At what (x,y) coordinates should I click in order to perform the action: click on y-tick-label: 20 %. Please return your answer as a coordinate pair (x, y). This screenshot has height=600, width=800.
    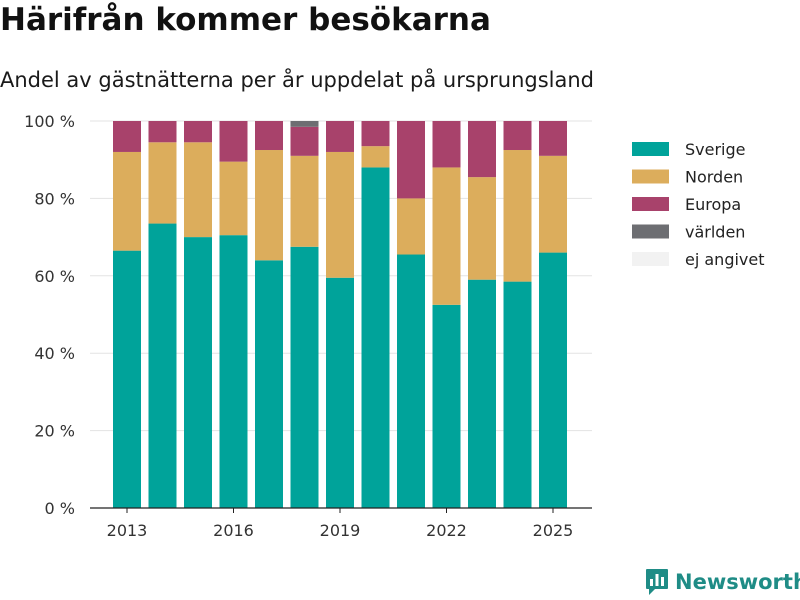
    Looking at the image, I should click on (54, 431).